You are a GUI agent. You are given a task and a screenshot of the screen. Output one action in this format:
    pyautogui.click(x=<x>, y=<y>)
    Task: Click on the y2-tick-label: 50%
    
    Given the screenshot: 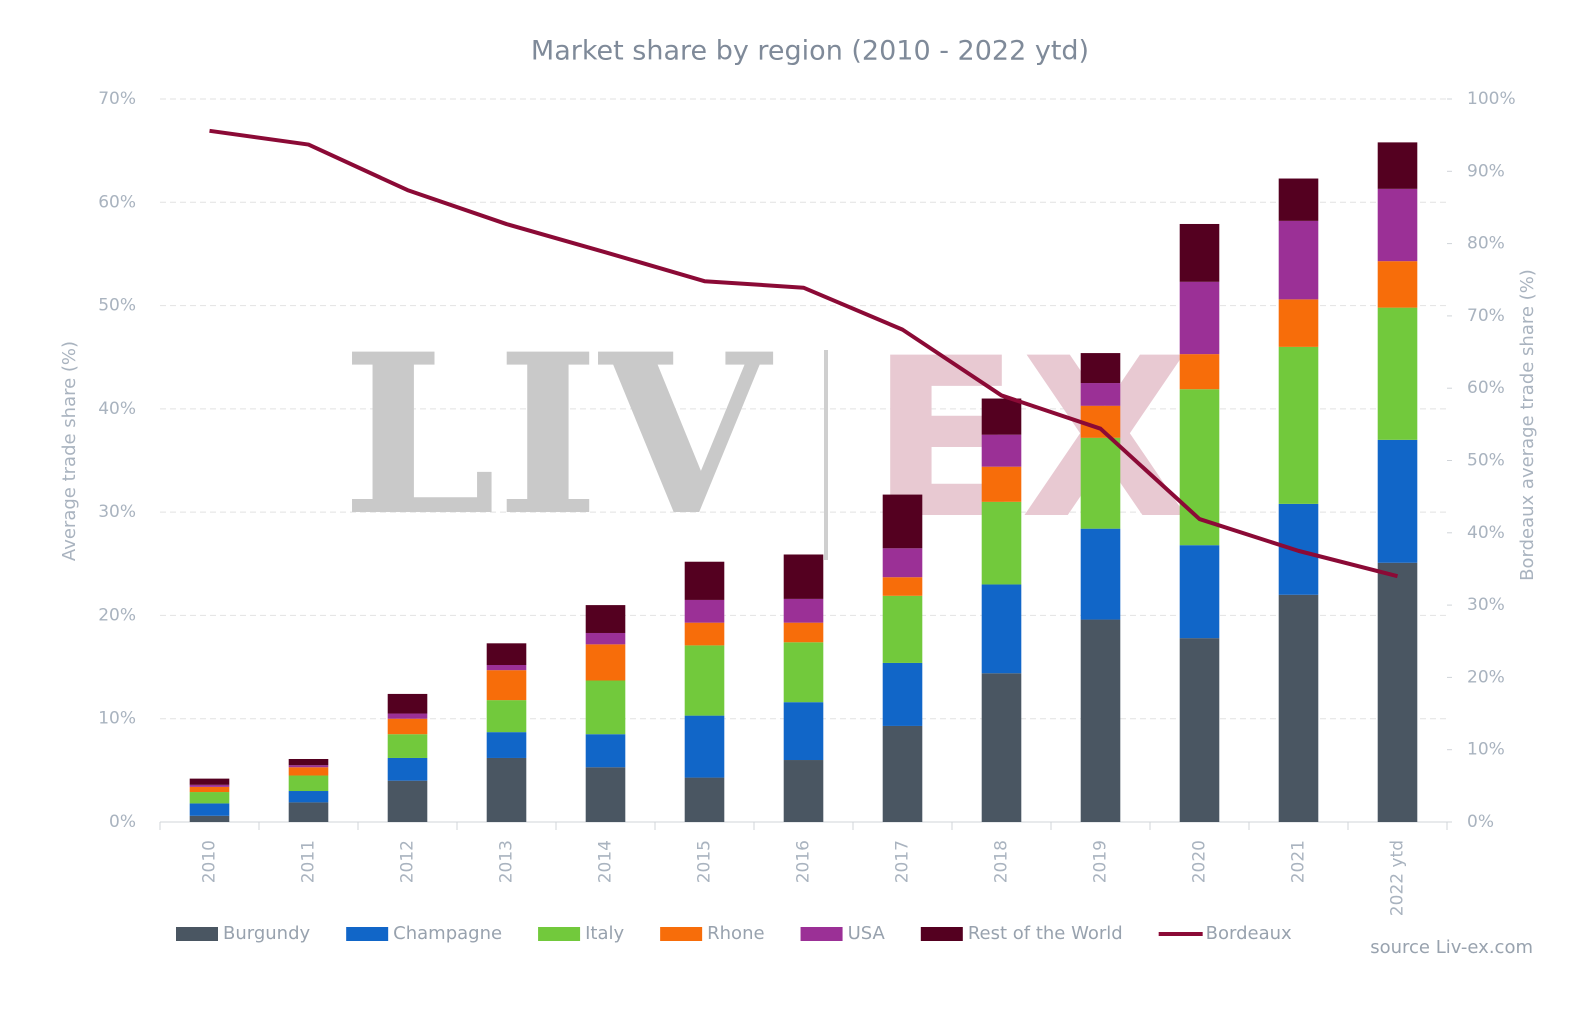 What is the action you would take?
    pyautogui.click(x=1486, y=461)
    